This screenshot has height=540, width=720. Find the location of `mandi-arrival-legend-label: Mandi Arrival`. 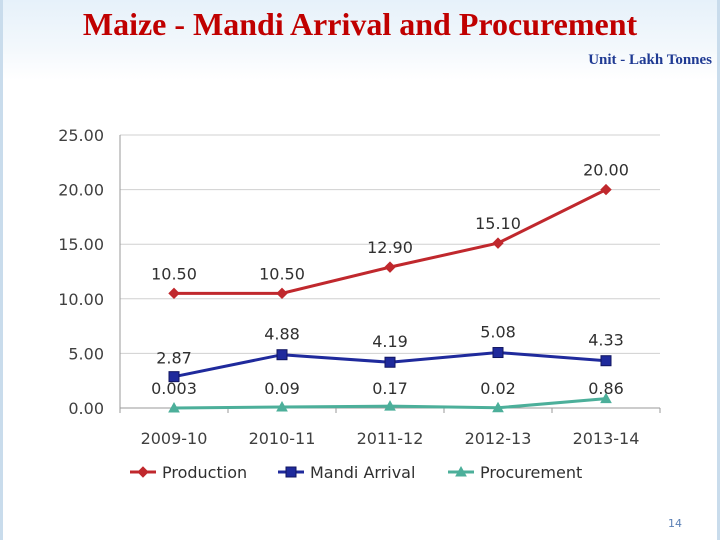

mandi-arrival-legend-label: Mandi Arrival is located at coordinates (362, 472).